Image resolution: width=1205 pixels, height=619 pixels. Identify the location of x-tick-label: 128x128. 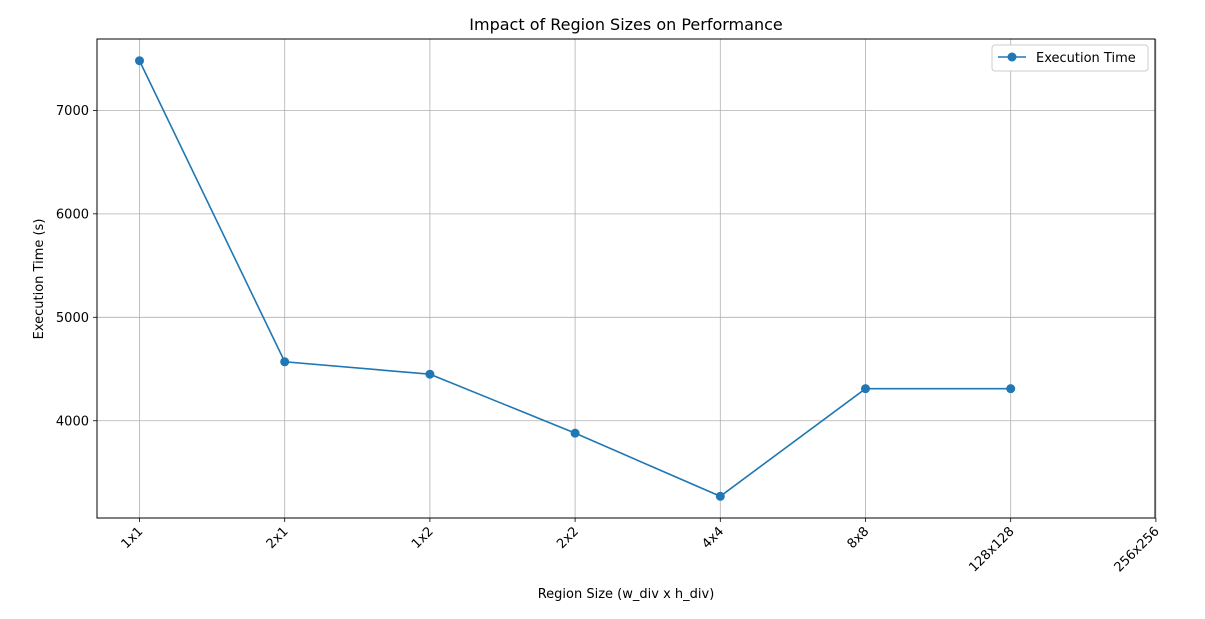
(991, 549).